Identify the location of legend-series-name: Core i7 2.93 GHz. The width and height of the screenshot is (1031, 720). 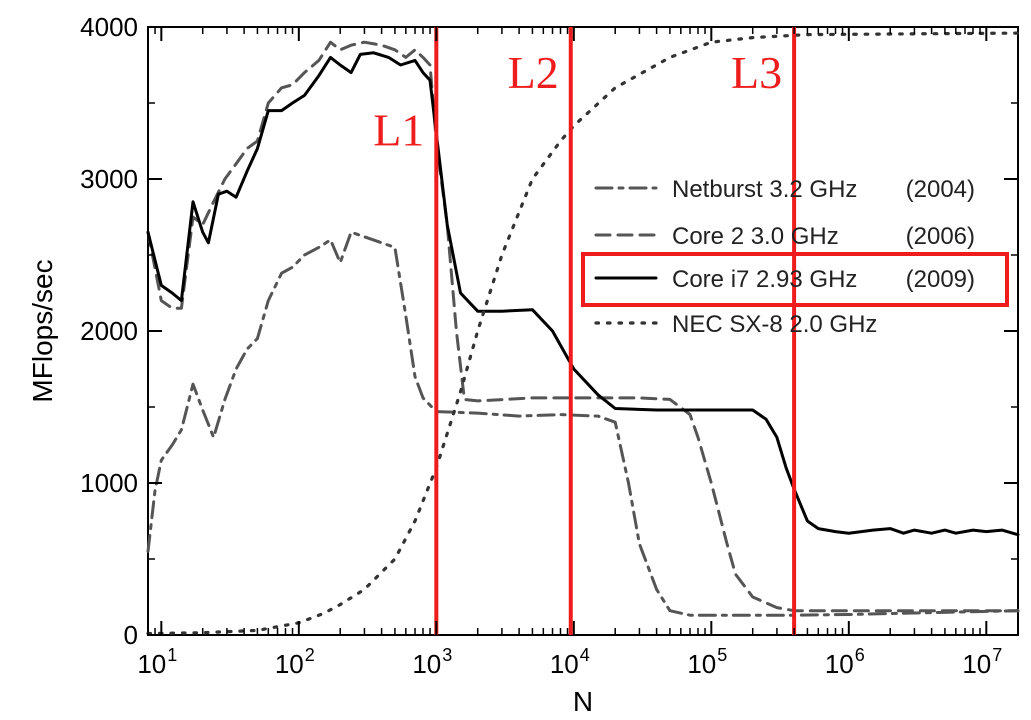
(764, 279).